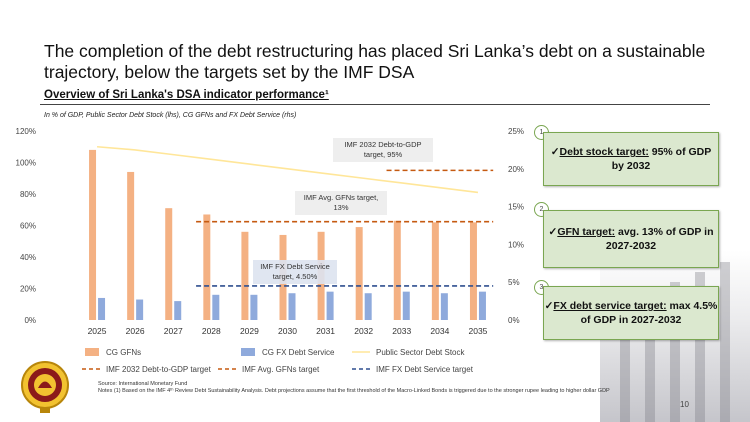  Describe the element at coordinates (123, 352) in the screenshot. I see `legend-label: CG GFNs` at that location.